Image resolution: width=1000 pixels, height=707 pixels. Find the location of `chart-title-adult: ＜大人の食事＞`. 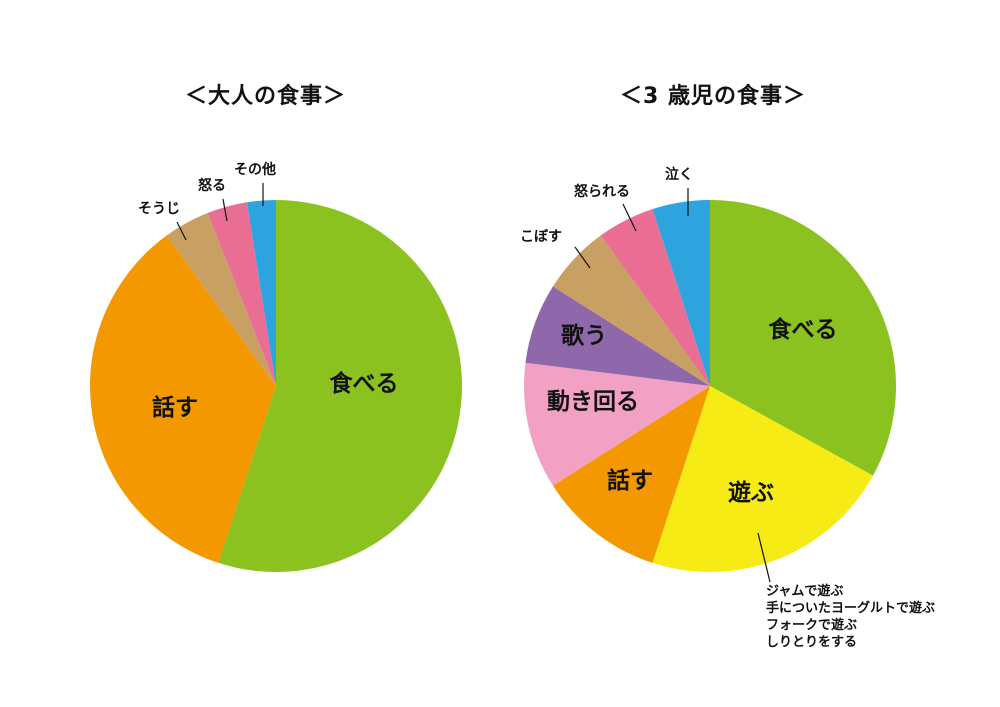

chart-title-adult: ＜大人の食事＞ is located at coordinates (266, 96).